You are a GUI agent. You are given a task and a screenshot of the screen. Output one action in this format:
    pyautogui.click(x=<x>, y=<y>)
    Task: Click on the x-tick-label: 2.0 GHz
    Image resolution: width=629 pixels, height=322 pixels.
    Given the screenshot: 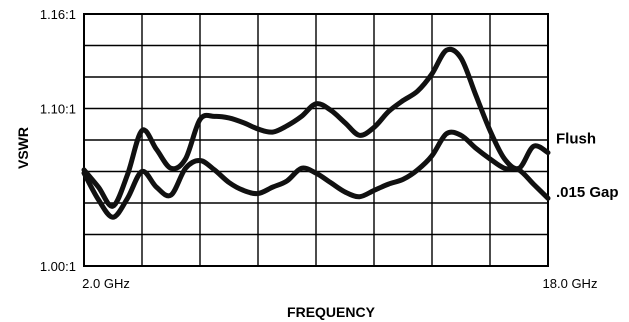 What is the action you would take?
    pyautogui.click(x=106, y=283)
    